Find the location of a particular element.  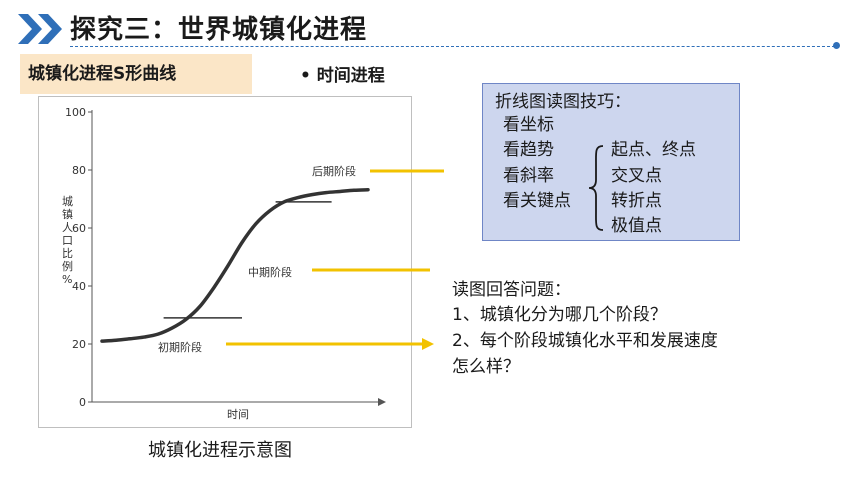

chart-caption: 城镇化进程示意图 is located at coordinates (220, 450).